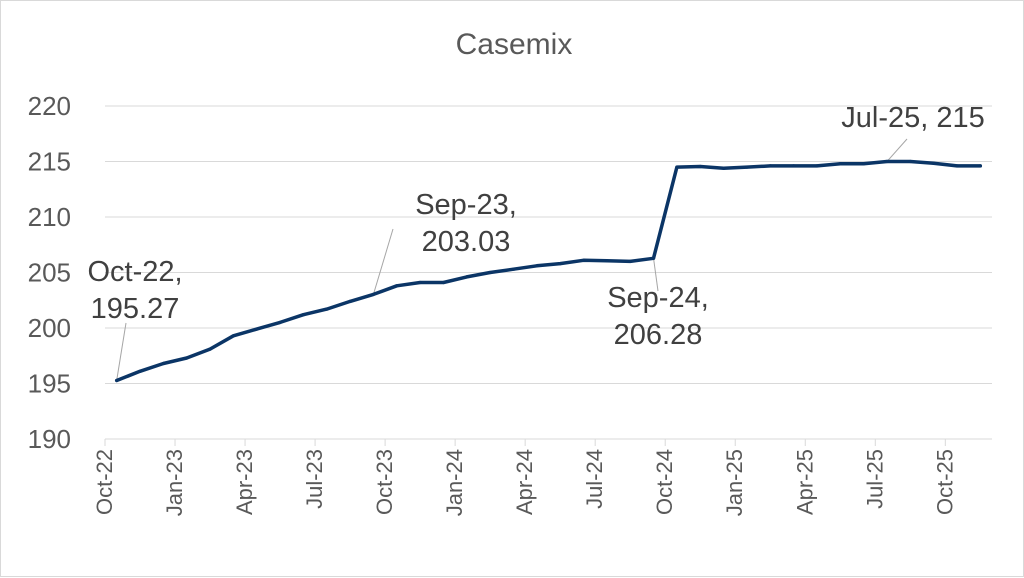  Describe the element at coordinates (874, 479) in the screenshot. I see `x-tick-label: Jul-25` at that location.